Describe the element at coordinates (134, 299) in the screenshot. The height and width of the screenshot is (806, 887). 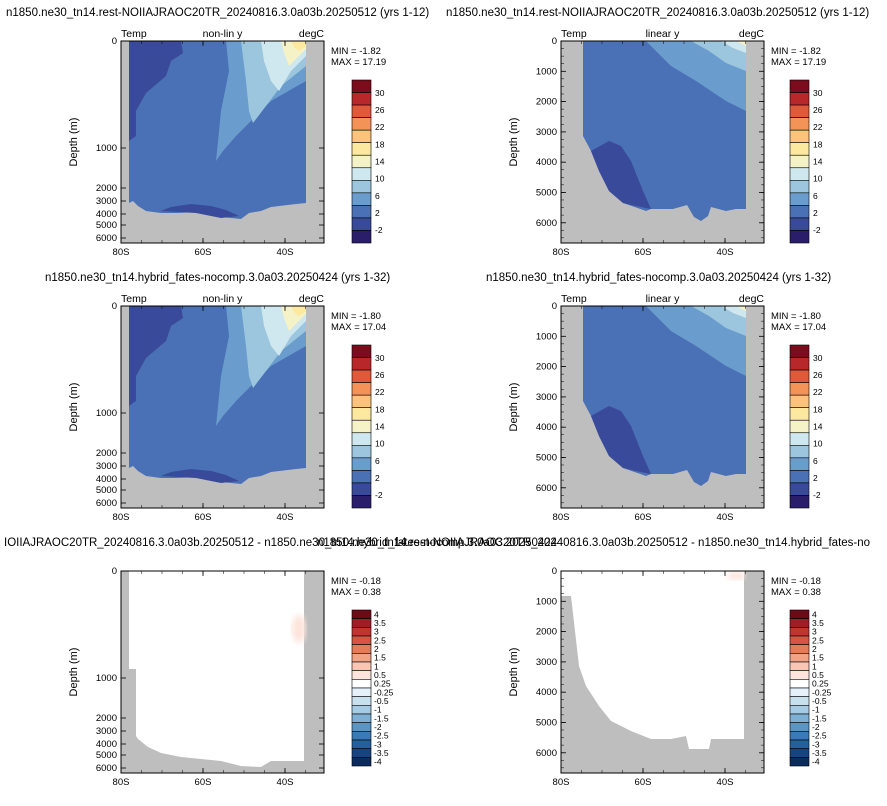
I see `left-label: Temp` at that location.